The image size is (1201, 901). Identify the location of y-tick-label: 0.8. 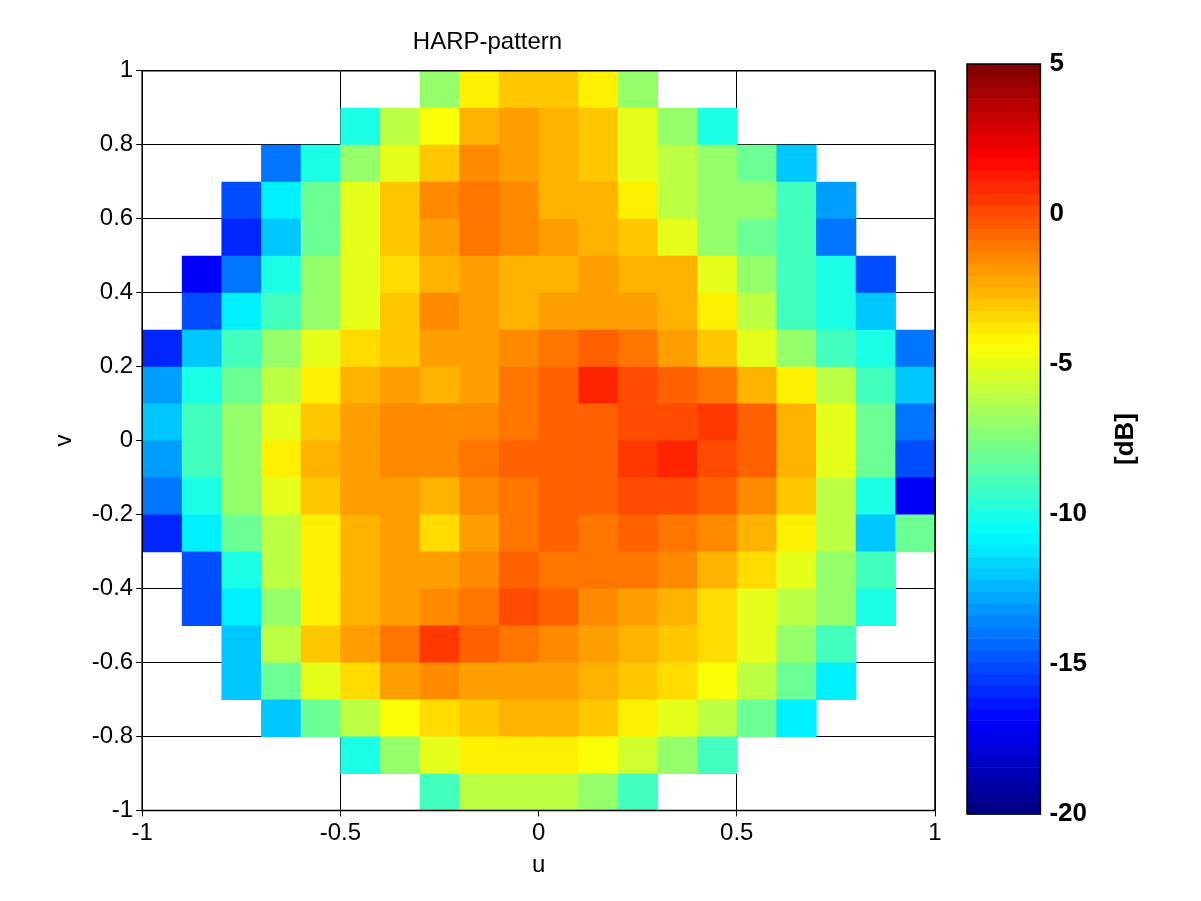
(116, 143).